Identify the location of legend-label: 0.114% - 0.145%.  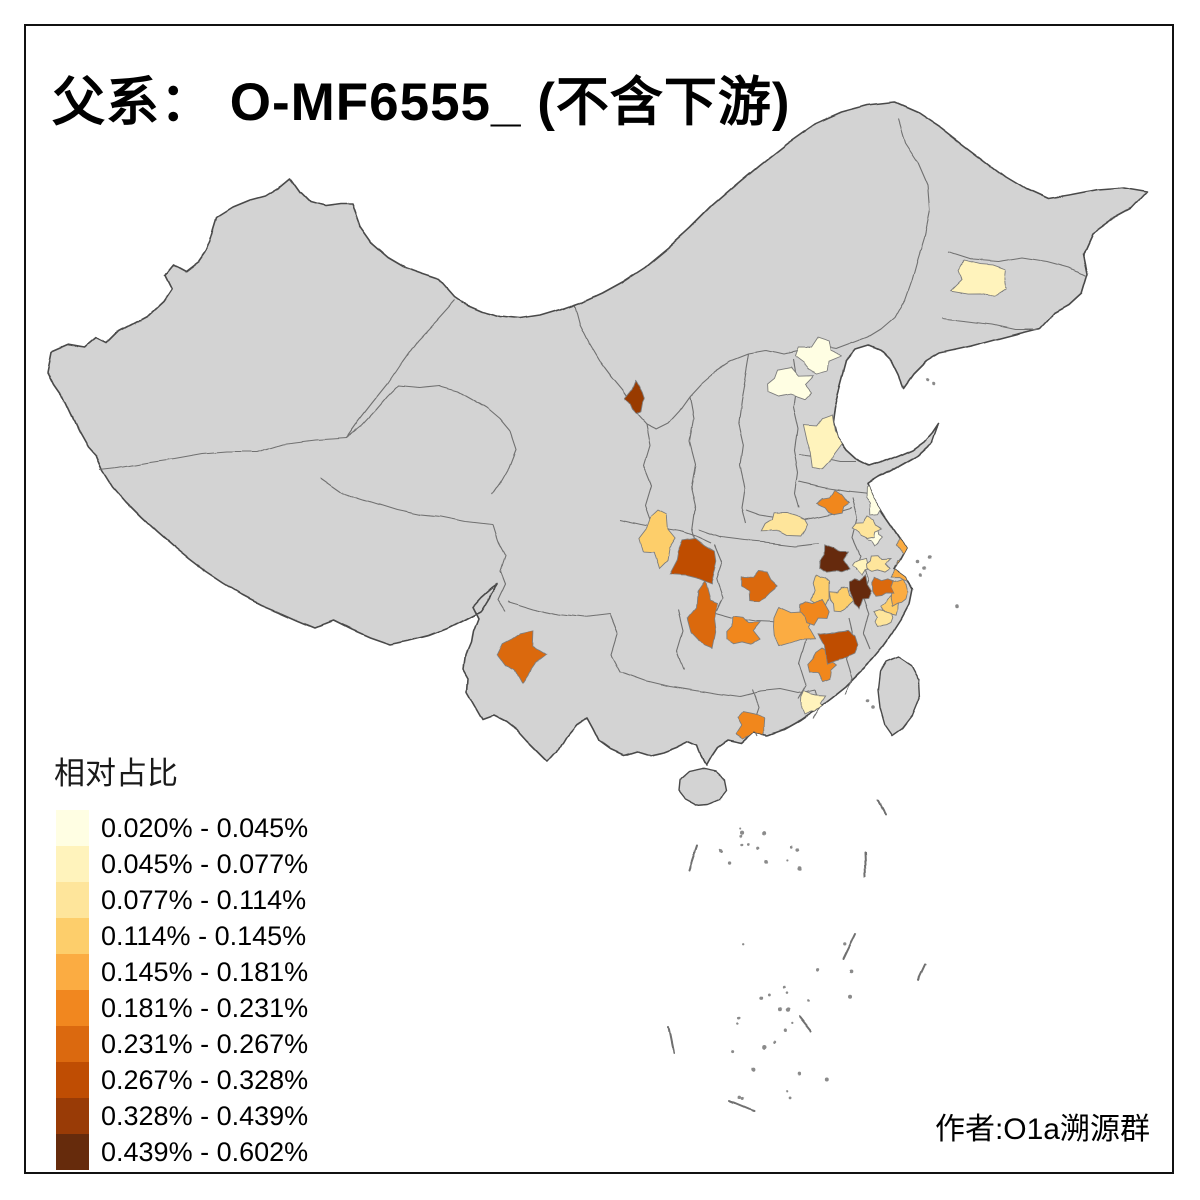
(204, 935).